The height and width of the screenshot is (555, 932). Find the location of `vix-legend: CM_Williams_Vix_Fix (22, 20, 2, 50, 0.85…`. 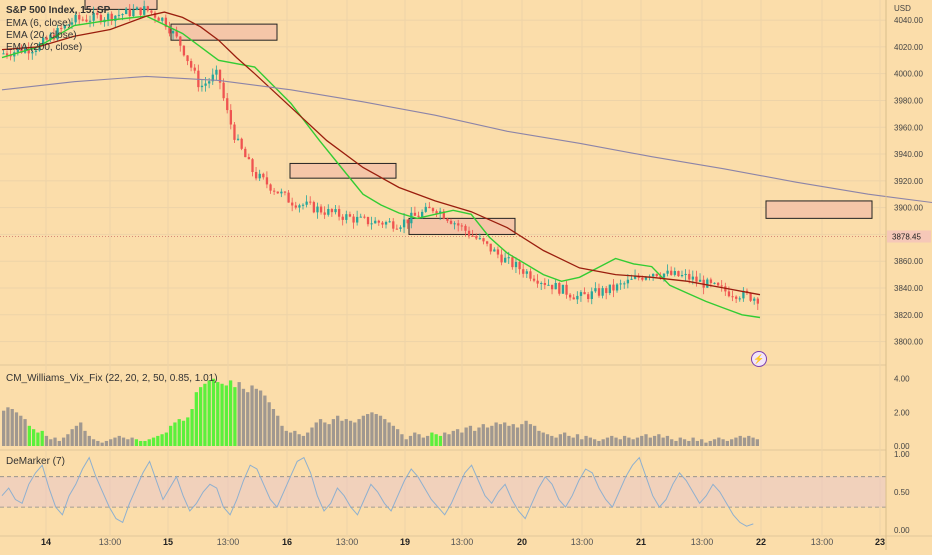

vix-legend: CM_Williams_Vix_Fix (22, 20, 2, 50, 0.85… is located at coordinates (112, 378).